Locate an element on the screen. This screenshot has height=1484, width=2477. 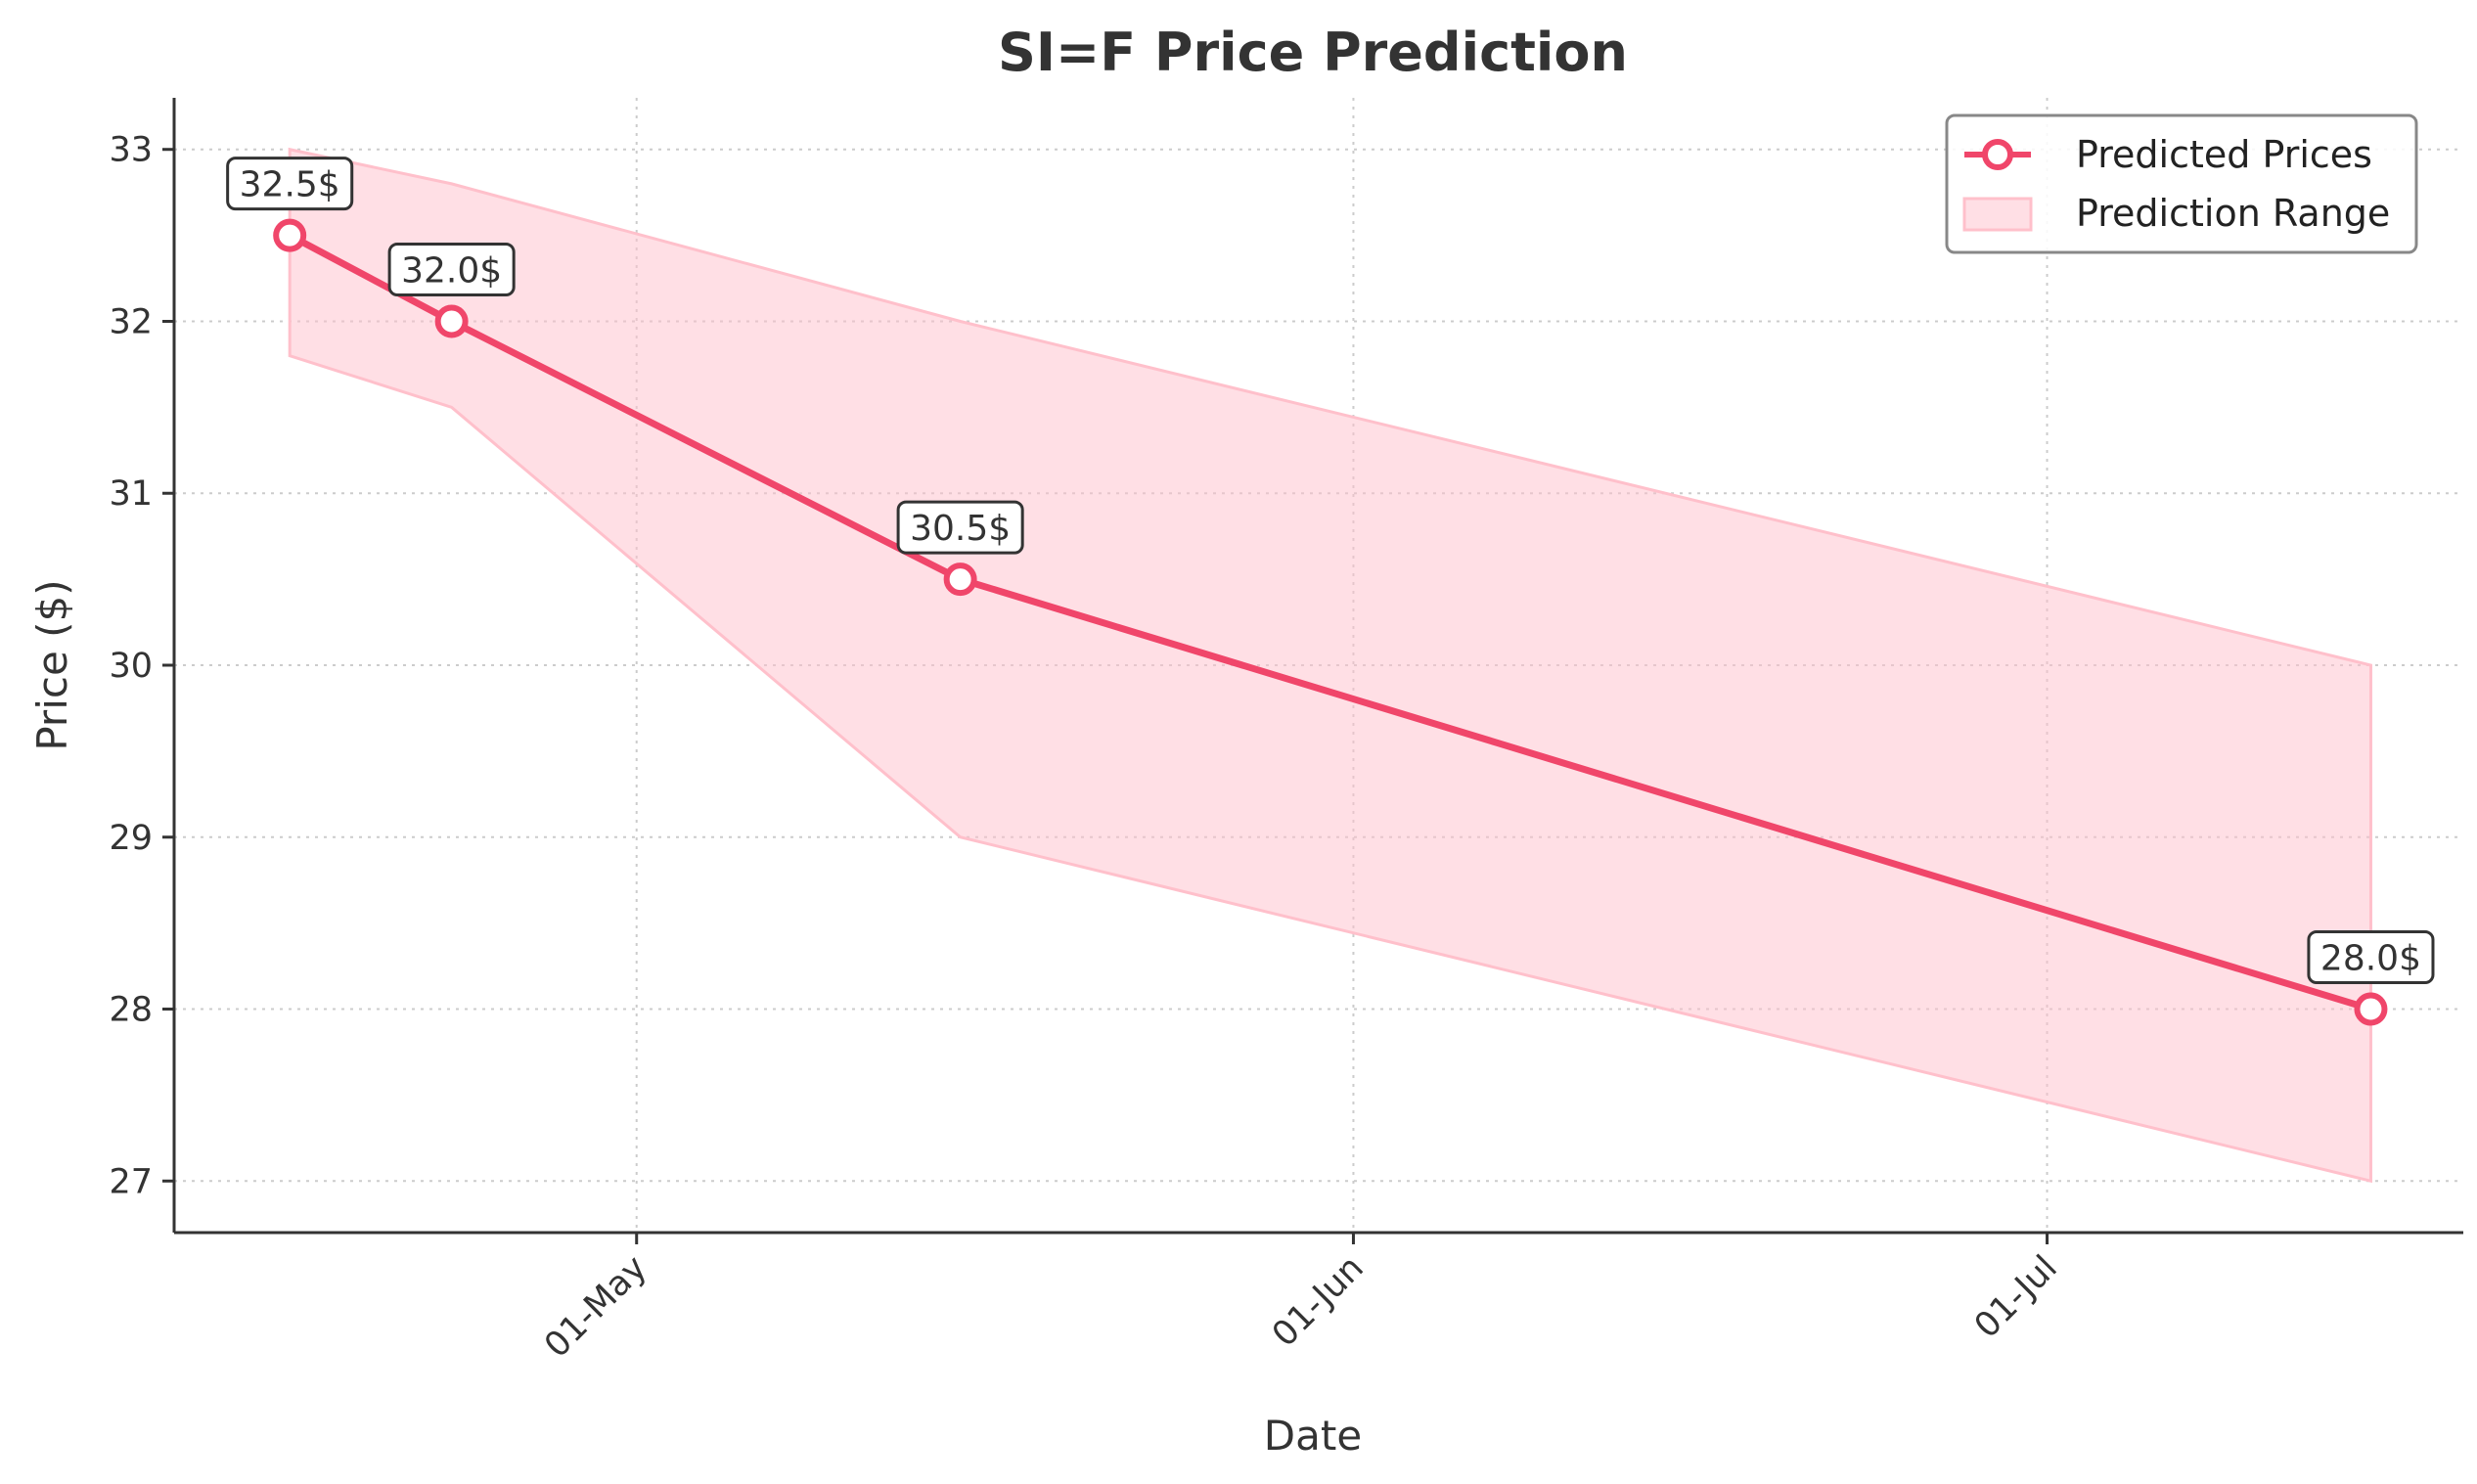
data-label: 32.0$ is located at coordinates (451, 269).